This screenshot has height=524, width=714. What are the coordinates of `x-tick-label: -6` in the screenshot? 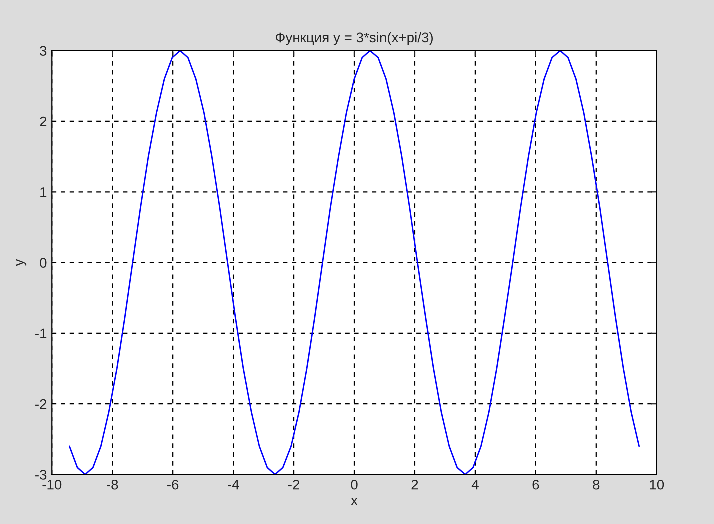 It's located at (173, 485).